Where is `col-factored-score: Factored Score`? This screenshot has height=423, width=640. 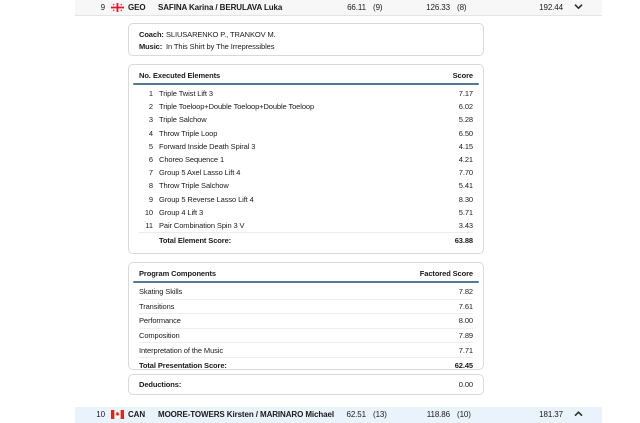 col-factored-score: Factored Score is located at coordinates (446, 273).